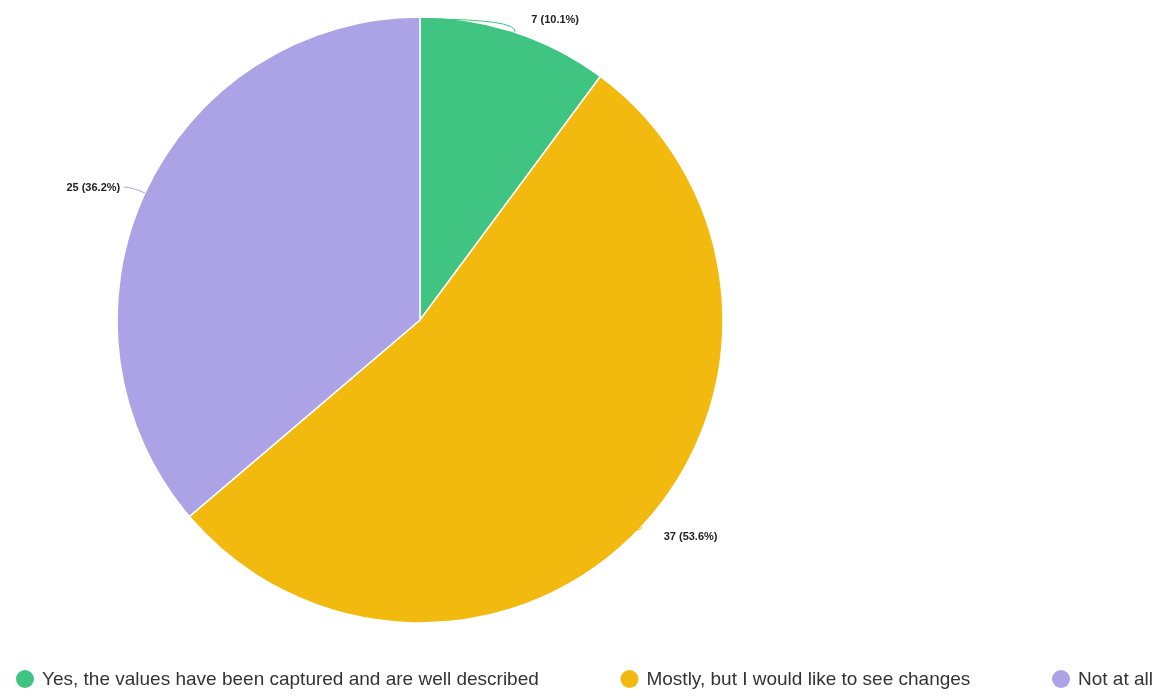 The width and height of the screenshot is (1167, 698). I want to click on legend-label: Mostly, but I would like to see changes, so click(808, 678).